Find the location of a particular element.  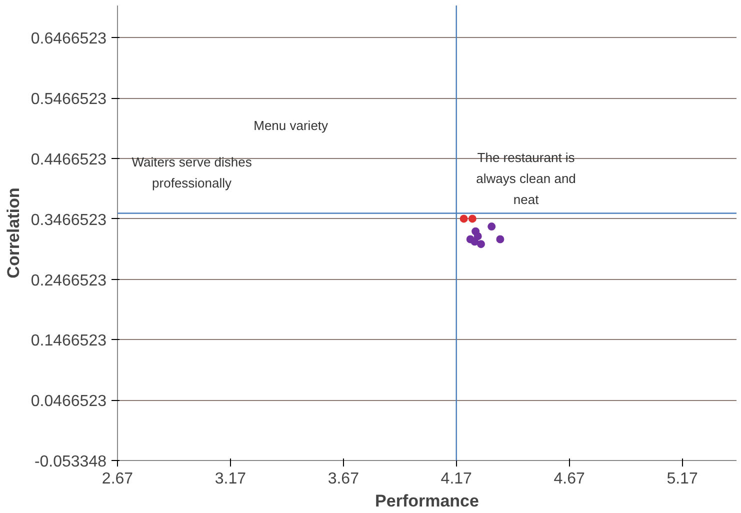

x-axis-title: Performance is located at coordinates (427, 501).